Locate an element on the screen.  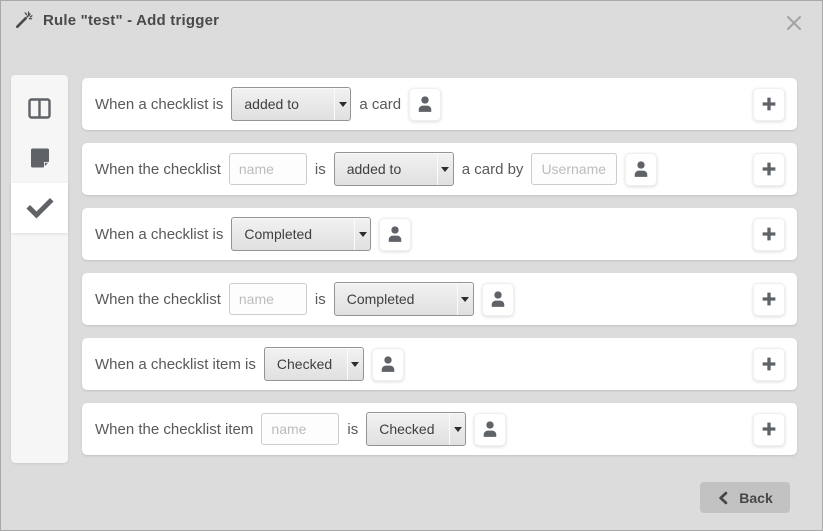
close-icon is located at coordinates (794, 23).